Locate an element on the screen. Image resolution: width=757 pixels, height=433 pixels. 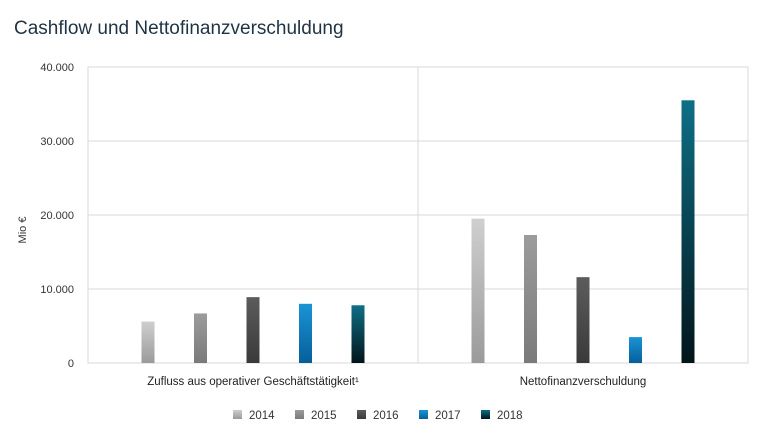
y-tick-label: 0 is located at coordinates (71, 364).